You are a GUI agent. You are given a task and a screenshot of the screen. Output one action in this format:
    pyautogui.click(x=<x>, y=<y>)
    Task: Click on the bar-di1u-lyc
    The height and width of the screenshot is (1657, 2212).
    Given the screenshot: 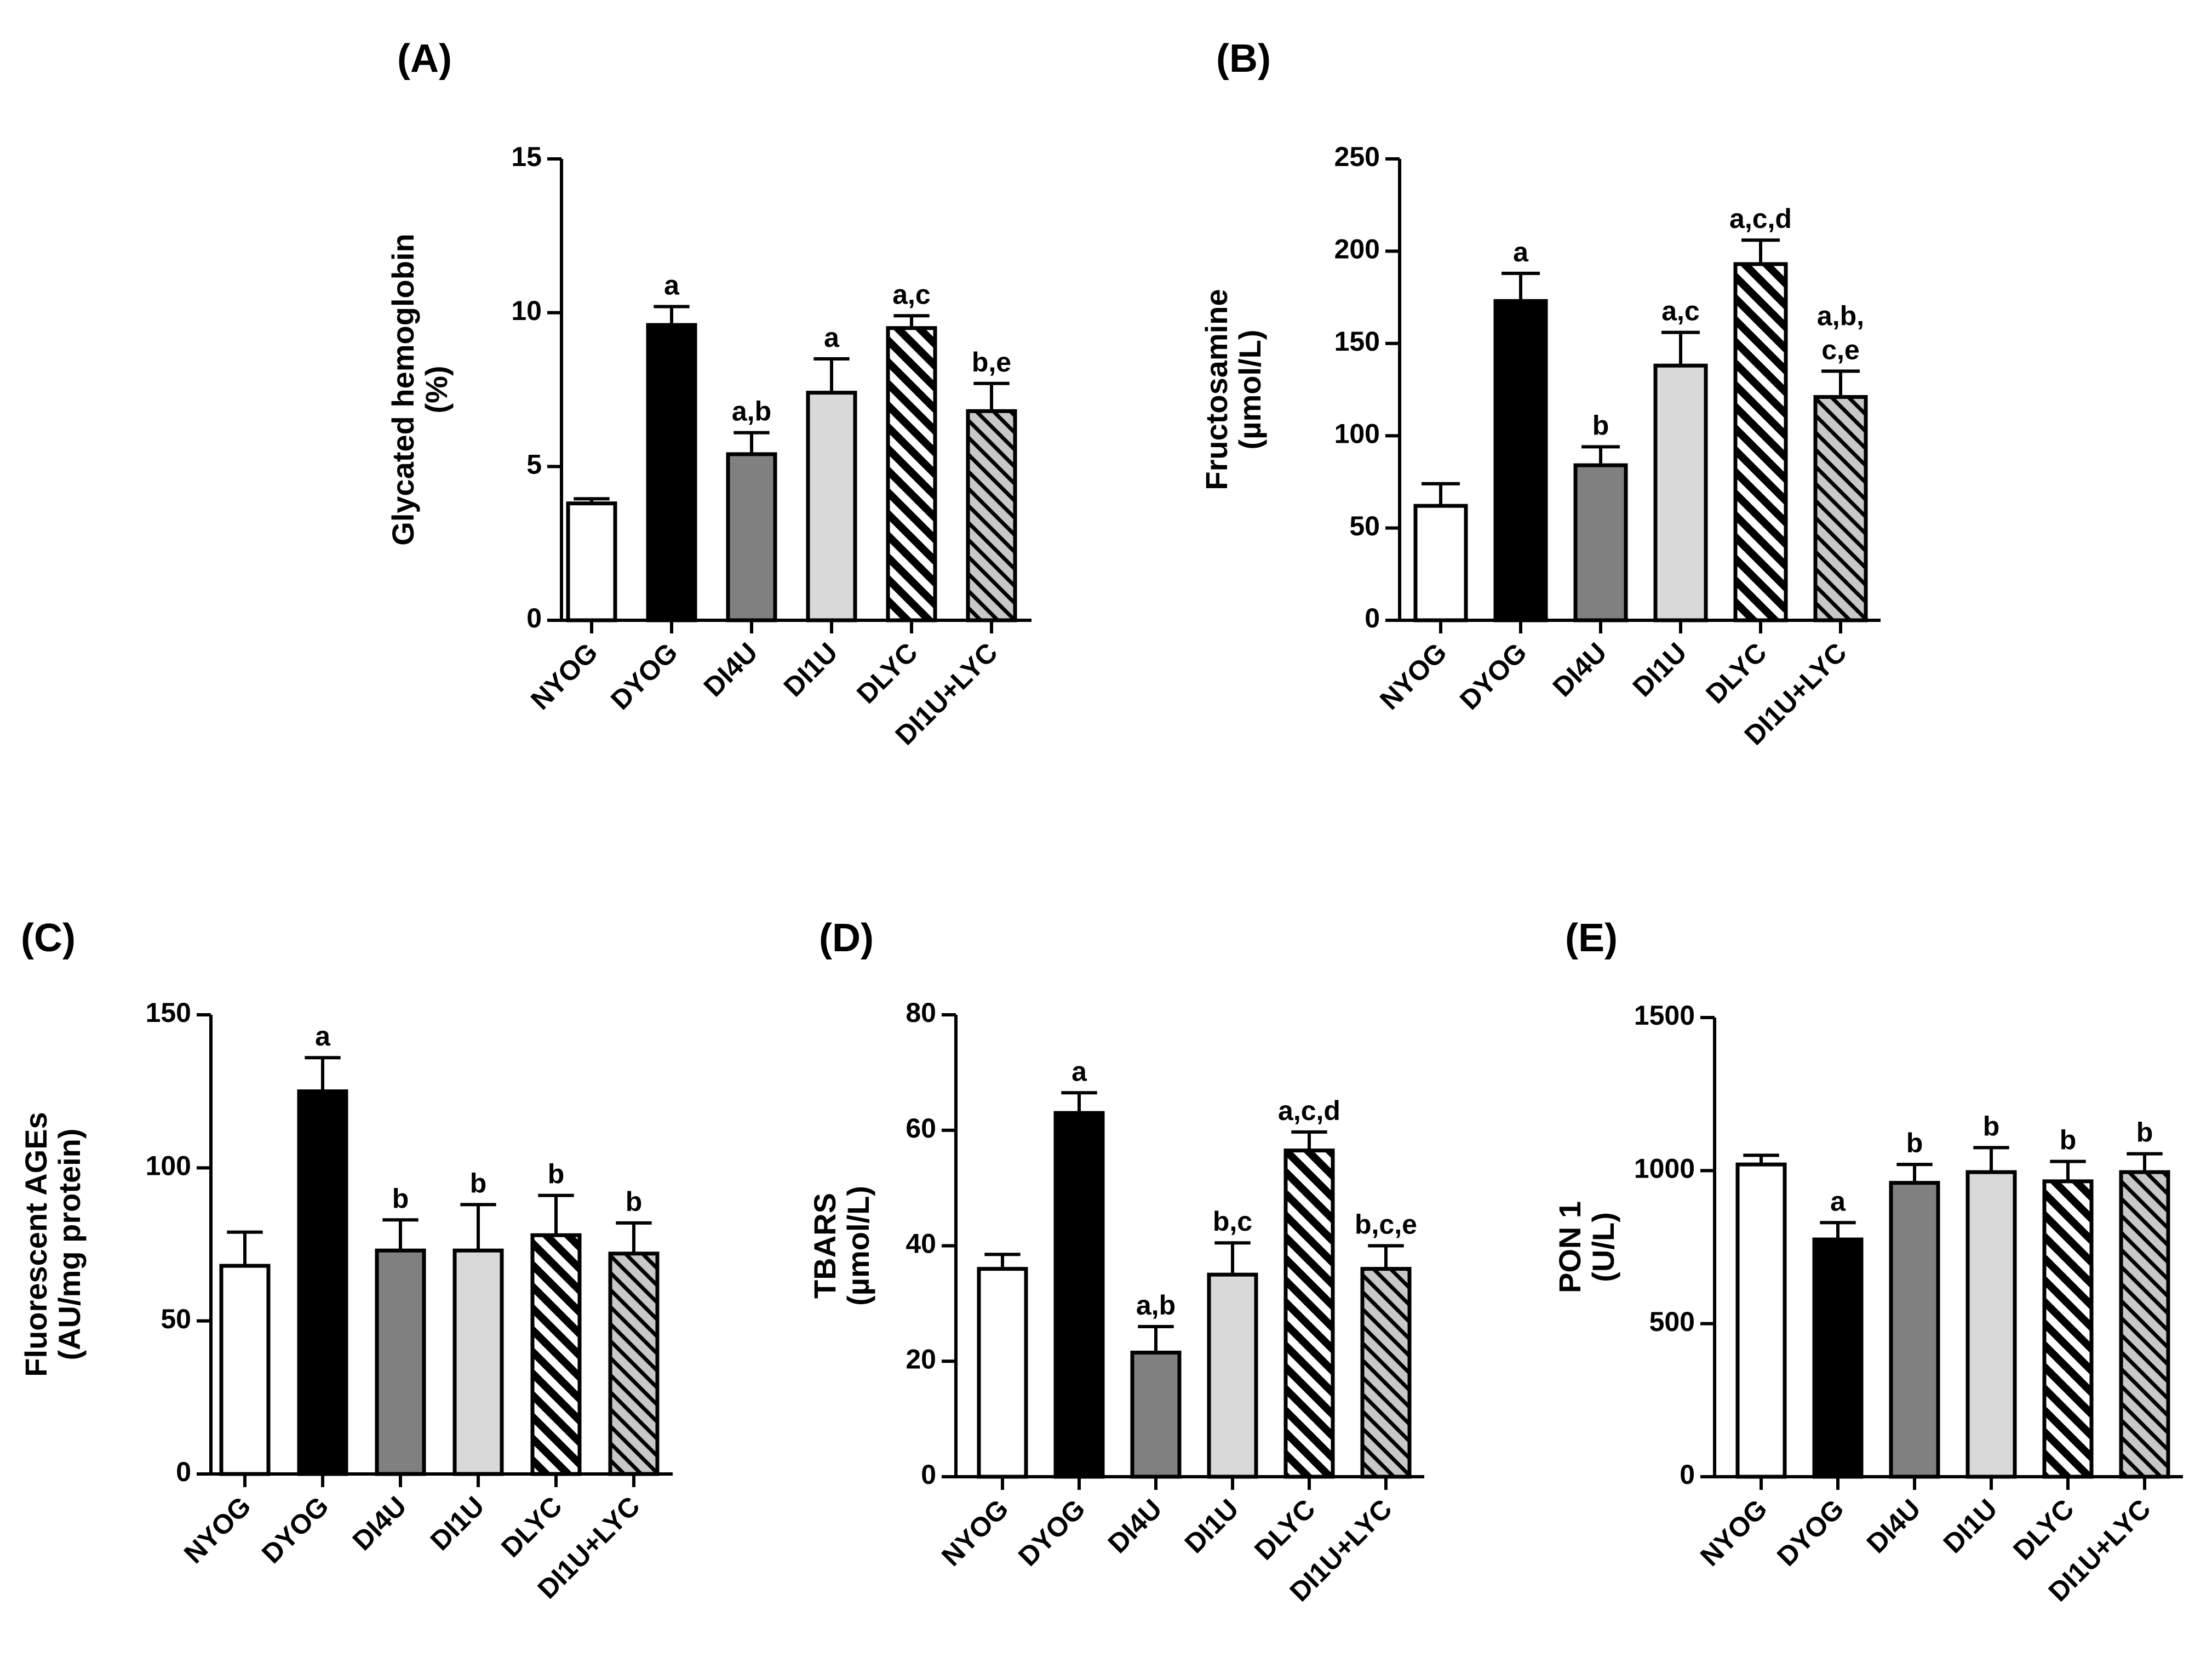 What is the action you would take?
    pyautogui.click(x=634, y=1364)
    